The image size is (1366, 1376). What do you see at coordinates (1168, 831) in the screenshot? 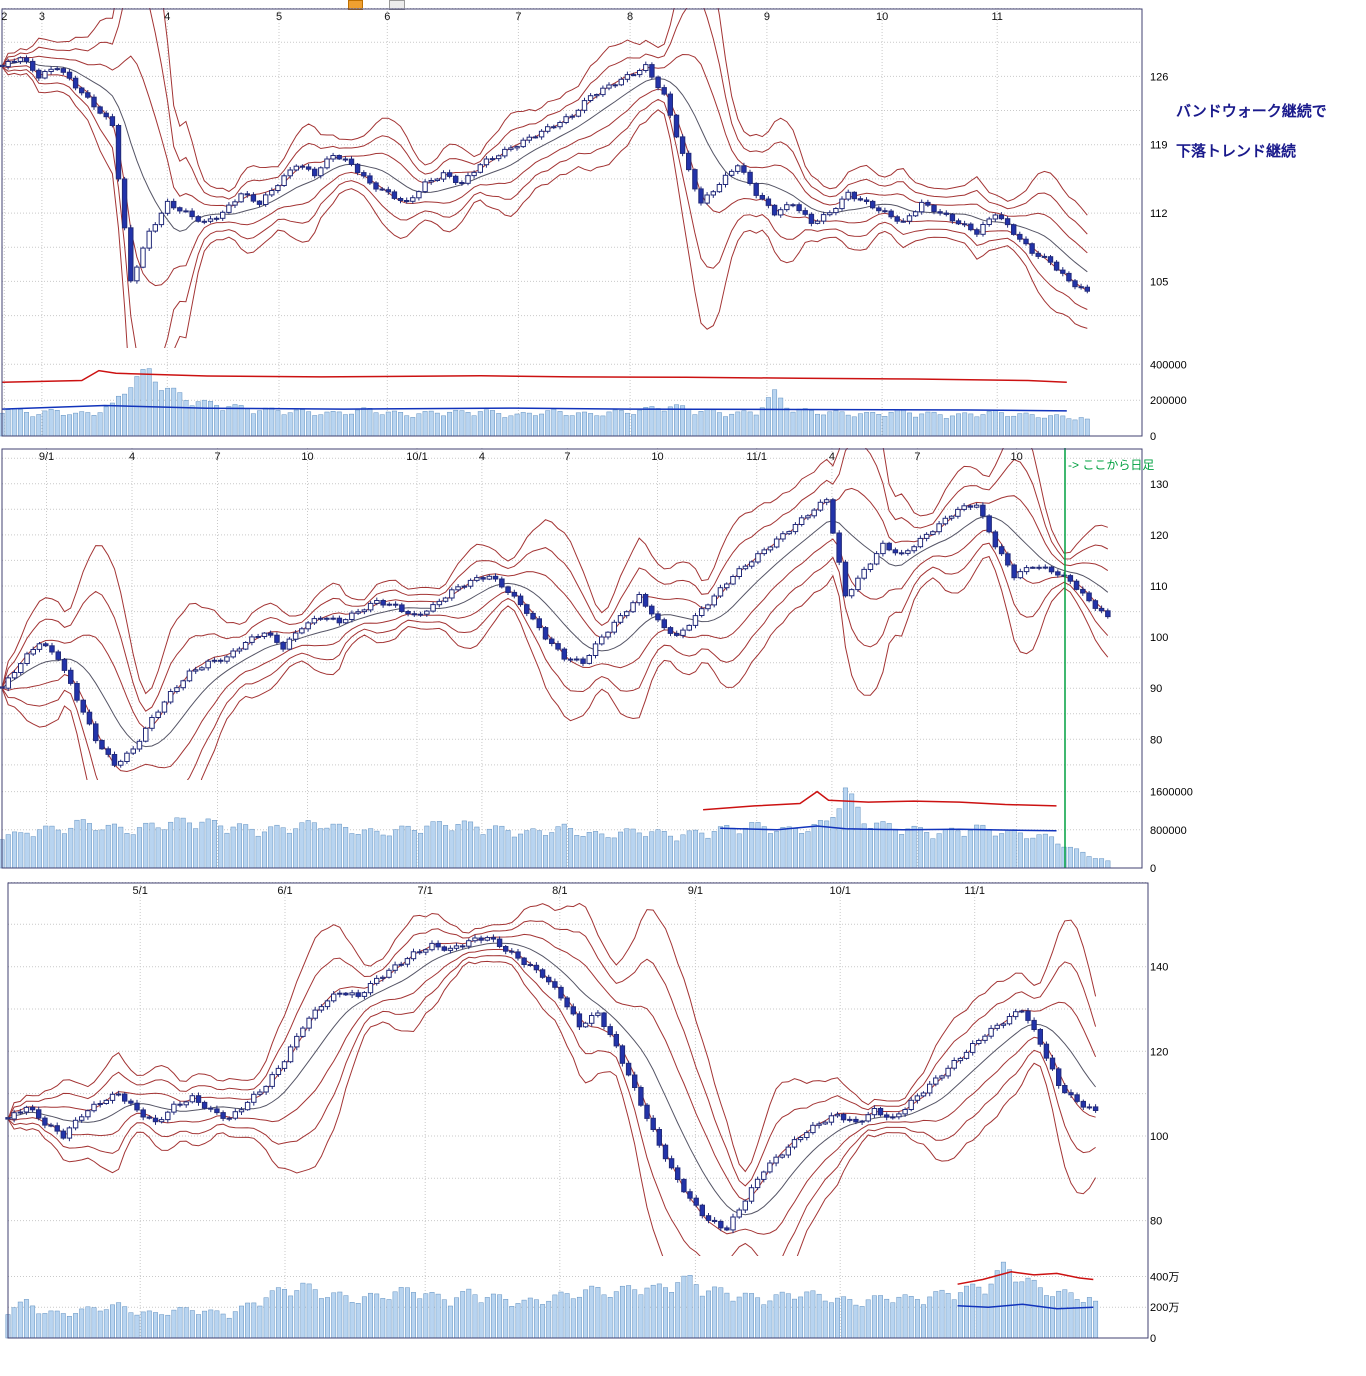
I see `svg-text: 800000` at bounding box center [1168, 831].